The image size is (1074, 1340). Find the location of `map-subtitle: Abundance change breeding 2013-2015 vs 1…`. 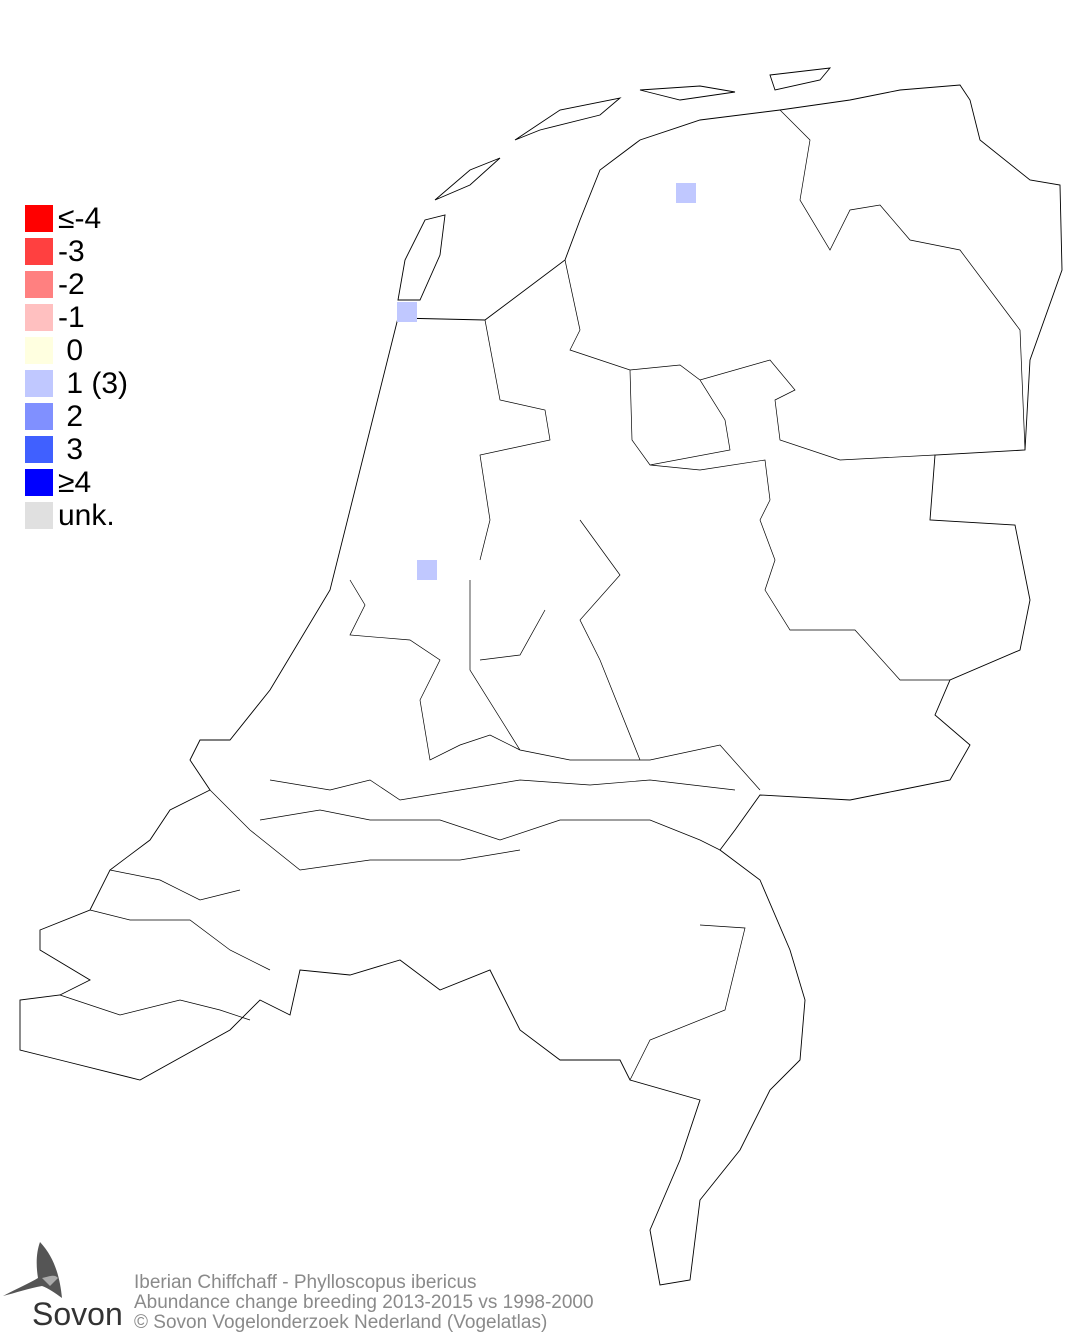

map-subtitle: Abundance change breeding 2013-2015 vs 1… is located at coordinates (364, 1302).